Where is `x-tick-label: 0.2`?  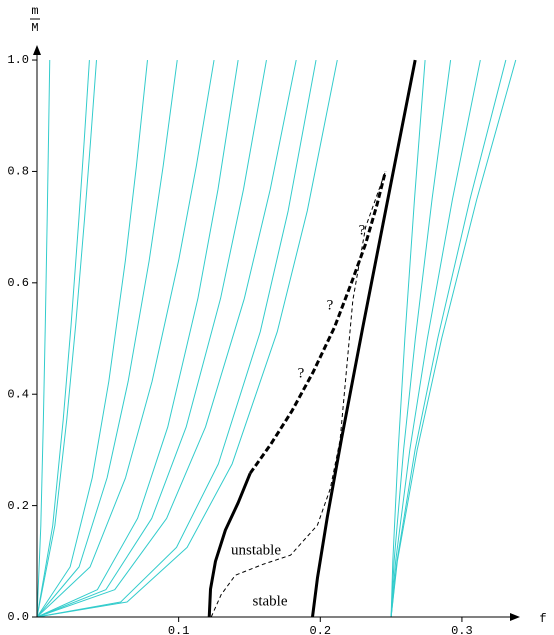 x-tick-label: 0.2 is located at coordinates (320, 629).